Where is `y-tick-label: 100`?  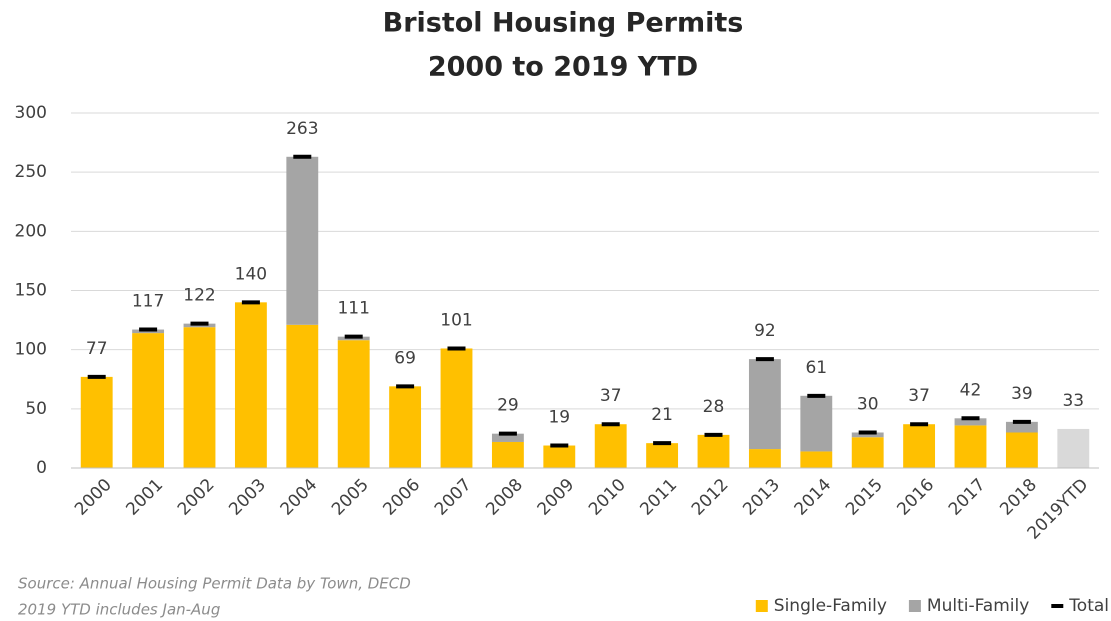
y-tick-label: 100 is located at coordinates (31, 350).